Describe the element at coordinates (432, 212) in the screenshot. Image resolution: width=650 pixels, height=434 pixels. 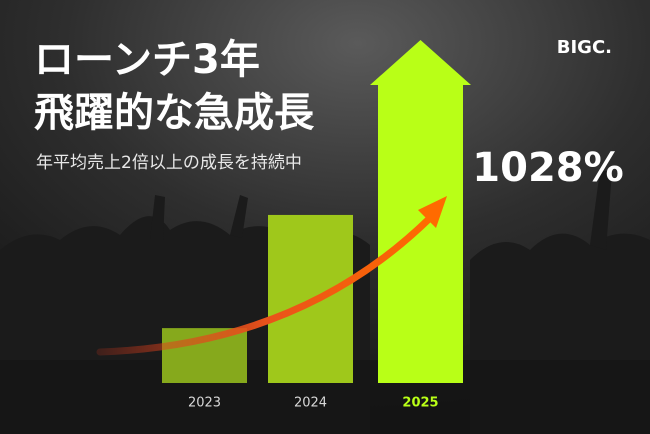
I see `trend-arrow-head` at that location.